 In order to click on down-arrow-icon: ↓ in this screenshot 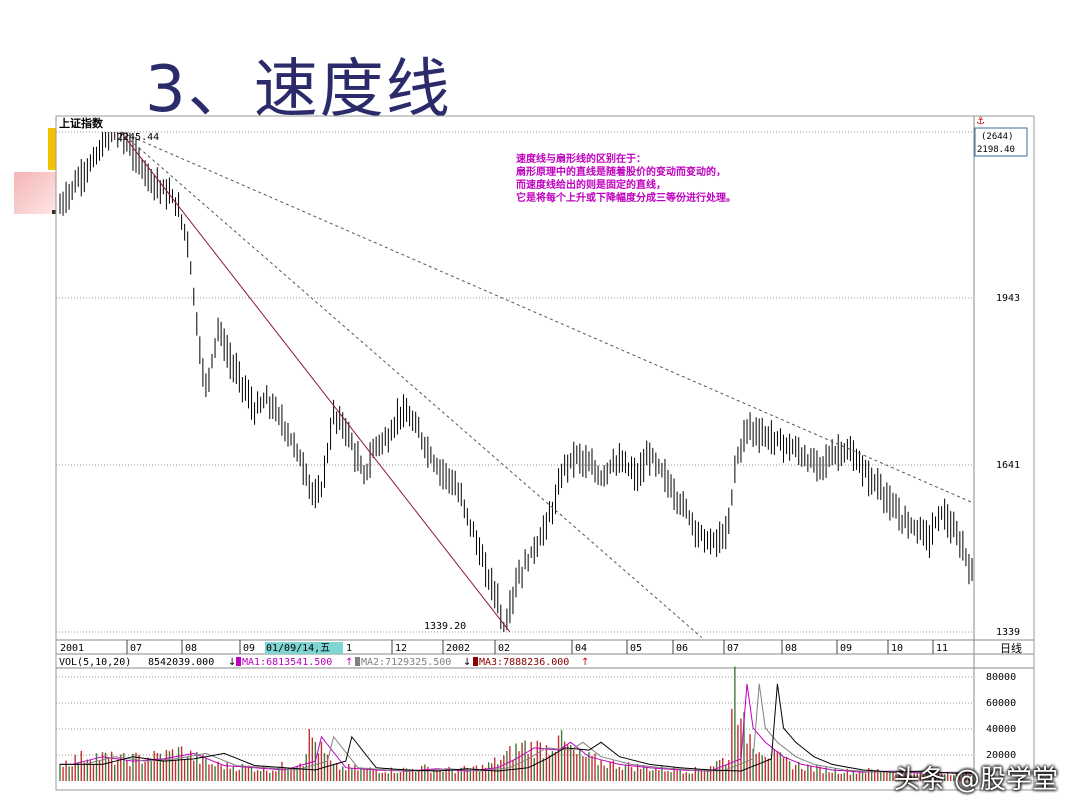, I will do `click(232, 662)`.